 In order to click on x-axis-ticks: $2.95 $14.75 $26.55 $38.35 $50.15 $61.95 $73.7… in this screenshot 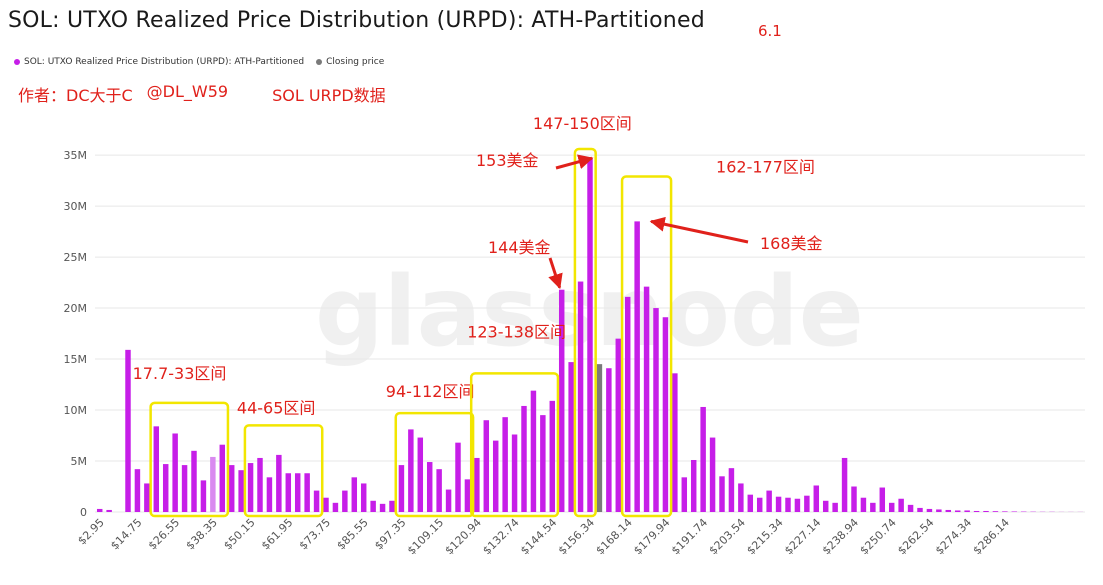, I will do `click(543, 536)`.